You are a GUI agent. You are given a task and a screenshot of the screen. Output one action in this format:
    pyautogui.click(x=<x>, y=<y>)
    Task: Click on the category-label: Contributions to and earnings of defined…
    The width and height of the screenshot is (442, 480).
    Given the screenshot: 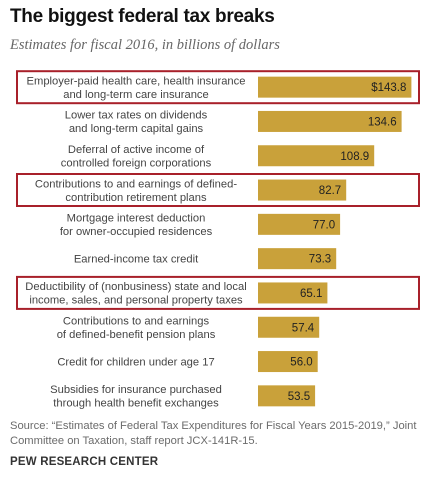 What is the action you would take?
    pyautogui.click(x=136, y=184)
    